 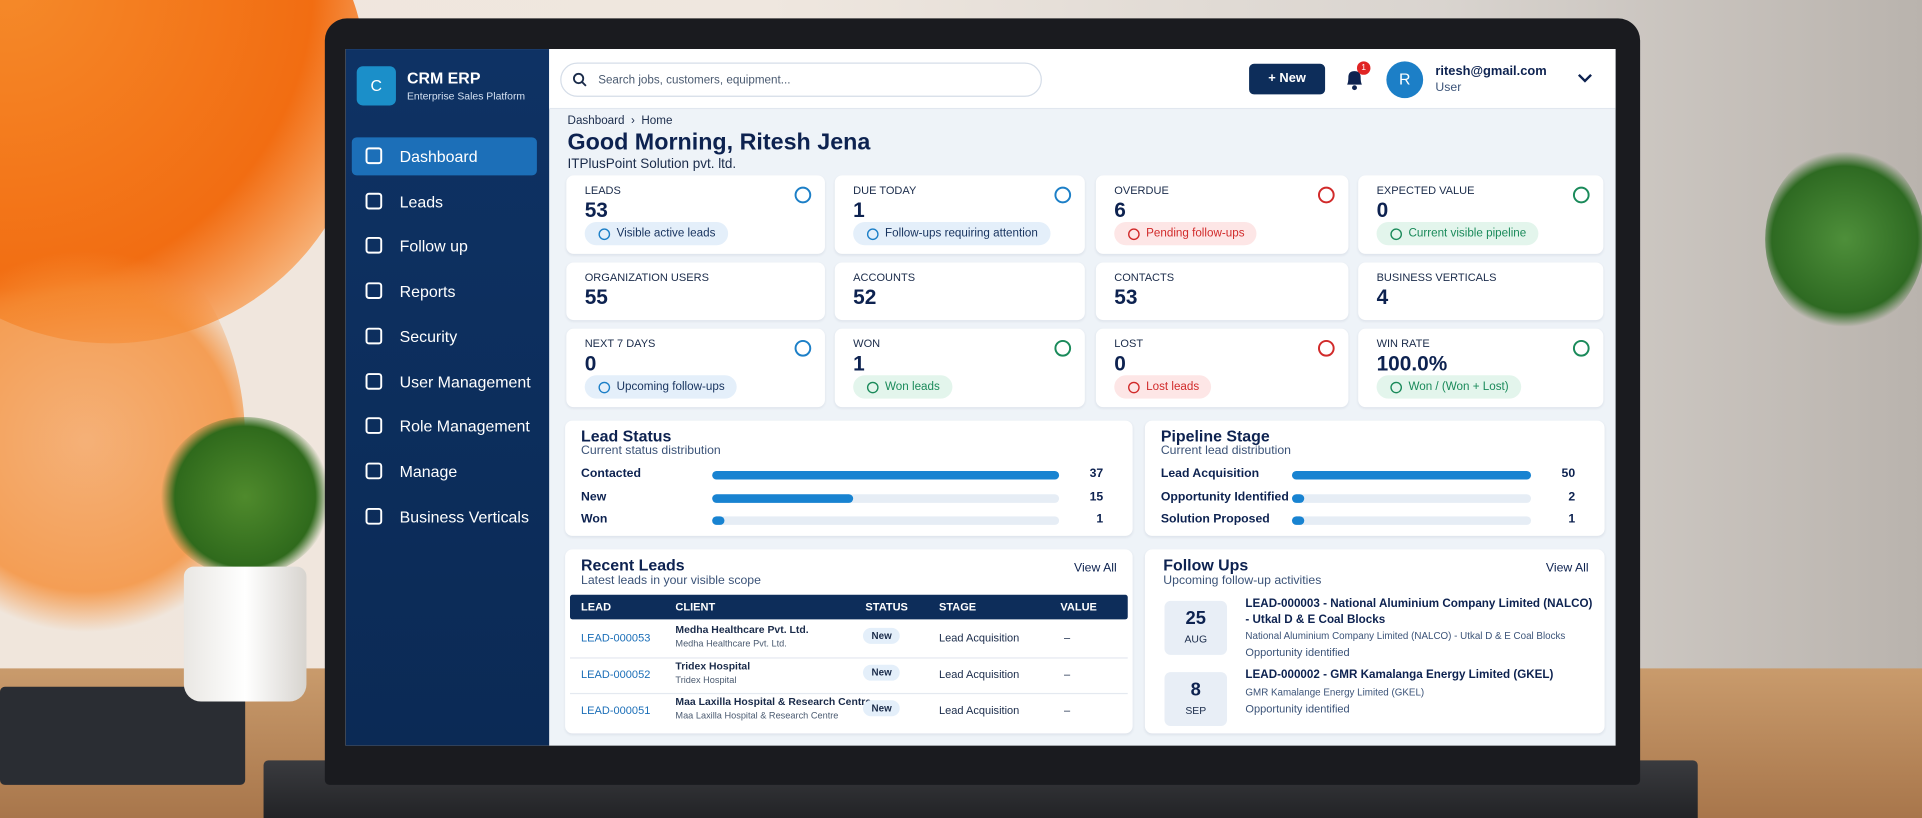 I want to click on brand-icon: C, so click(x=376, y=86).